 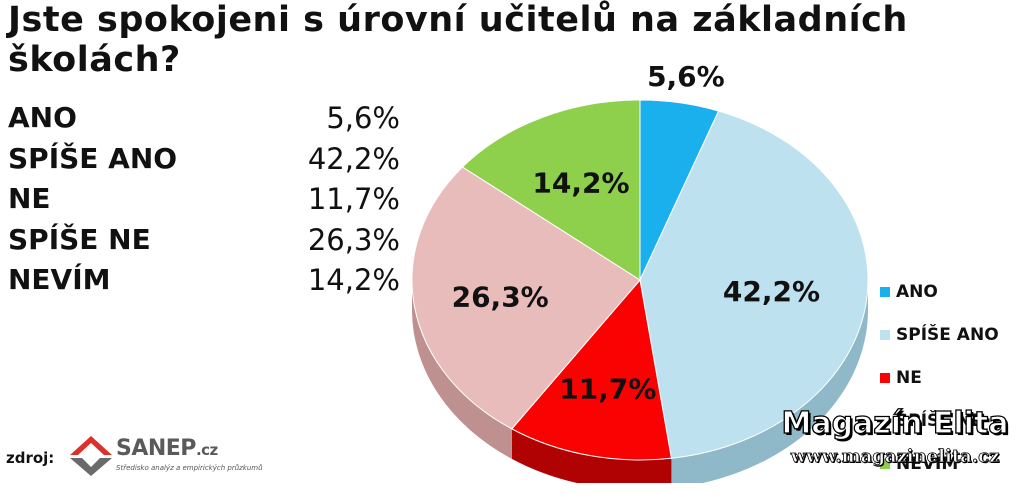 I want to click on logo-tagline: Středisko analýz a empirických průzkumů, so click(x=189, y=468).